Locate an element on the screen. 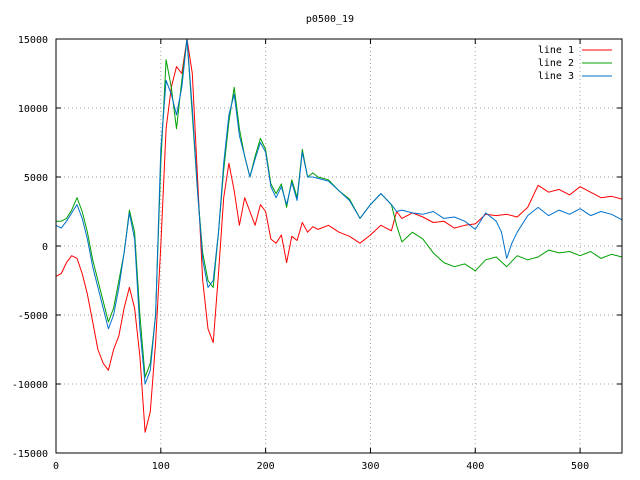 The image size is (640, 480). legend-label: line 1 is located at coordinates (556, 50).